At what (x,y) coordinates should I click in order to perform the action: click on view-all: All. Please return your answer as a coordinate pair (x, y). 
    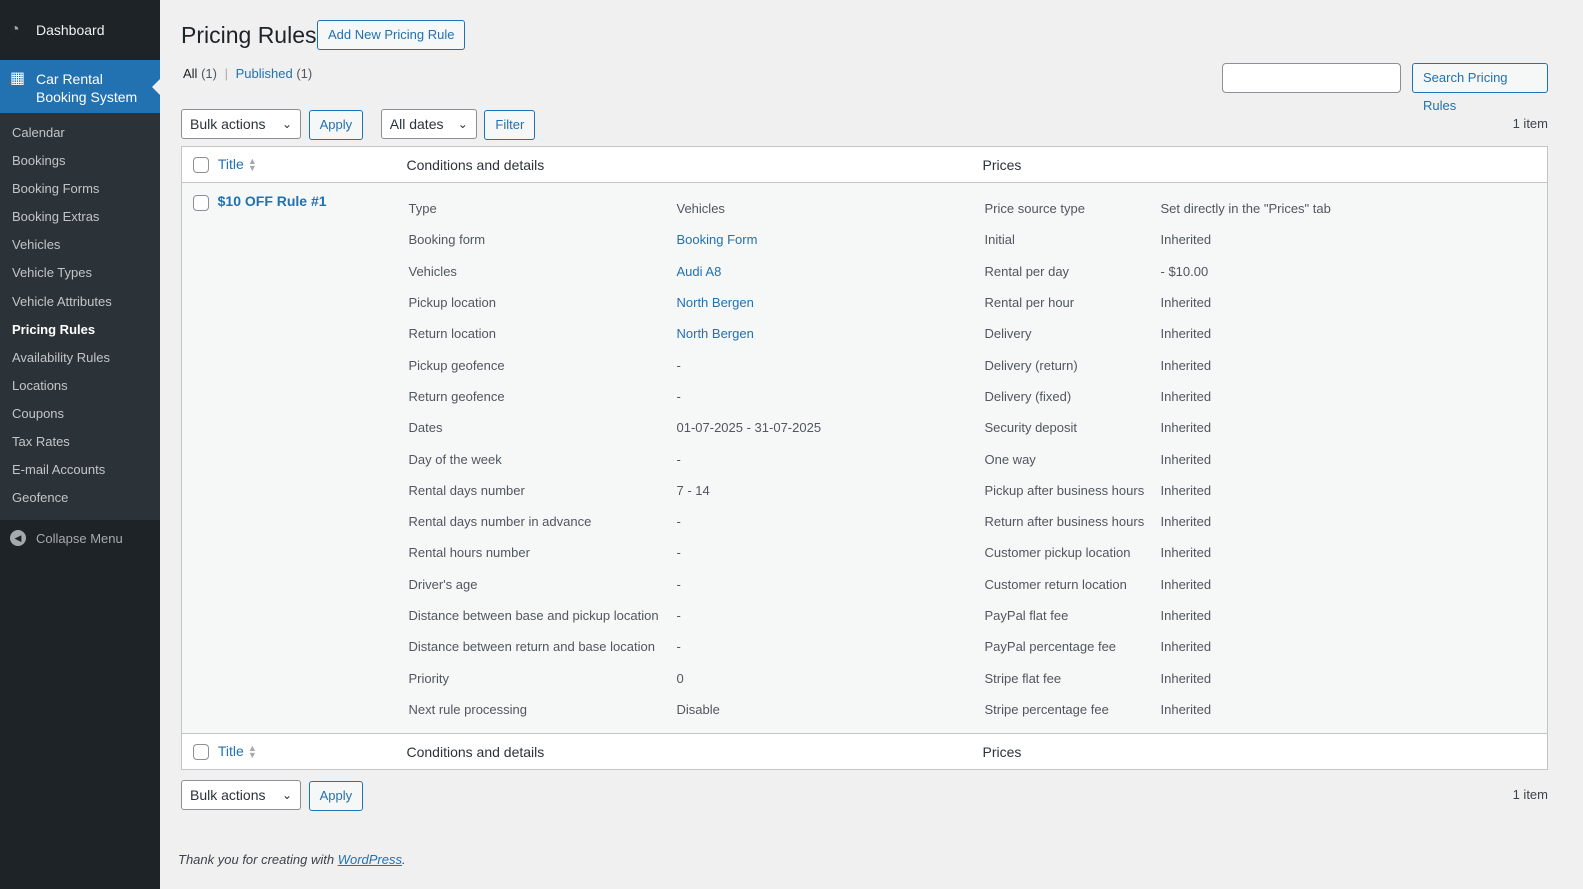
    Looking at the image, I should click on (190, 73).